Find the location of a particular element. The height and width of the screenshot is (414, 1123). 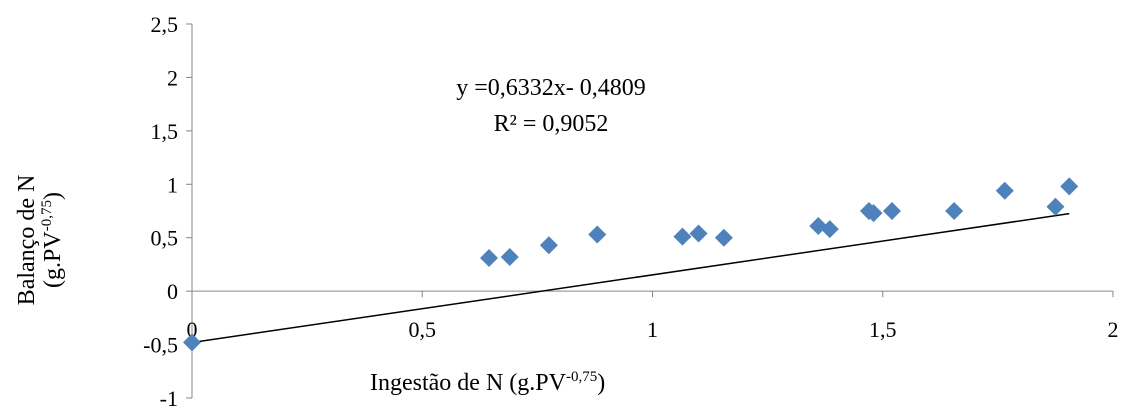

x-tick-label: 0 is located at coordinates (192, 329).